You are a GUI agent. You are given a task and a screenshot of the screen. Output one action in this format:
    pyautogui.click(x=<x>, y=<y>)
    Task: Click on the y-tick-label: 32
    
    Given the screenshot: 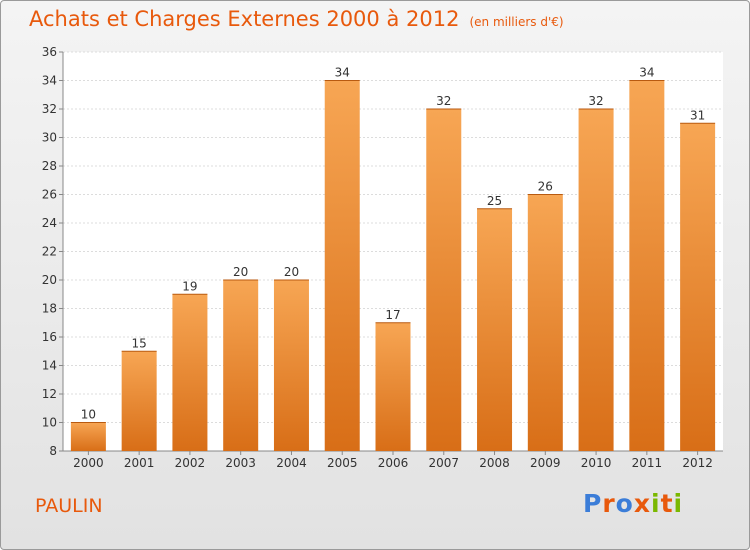 What is the action you would take?
    pyautogui.click(x=49, y=109)
    